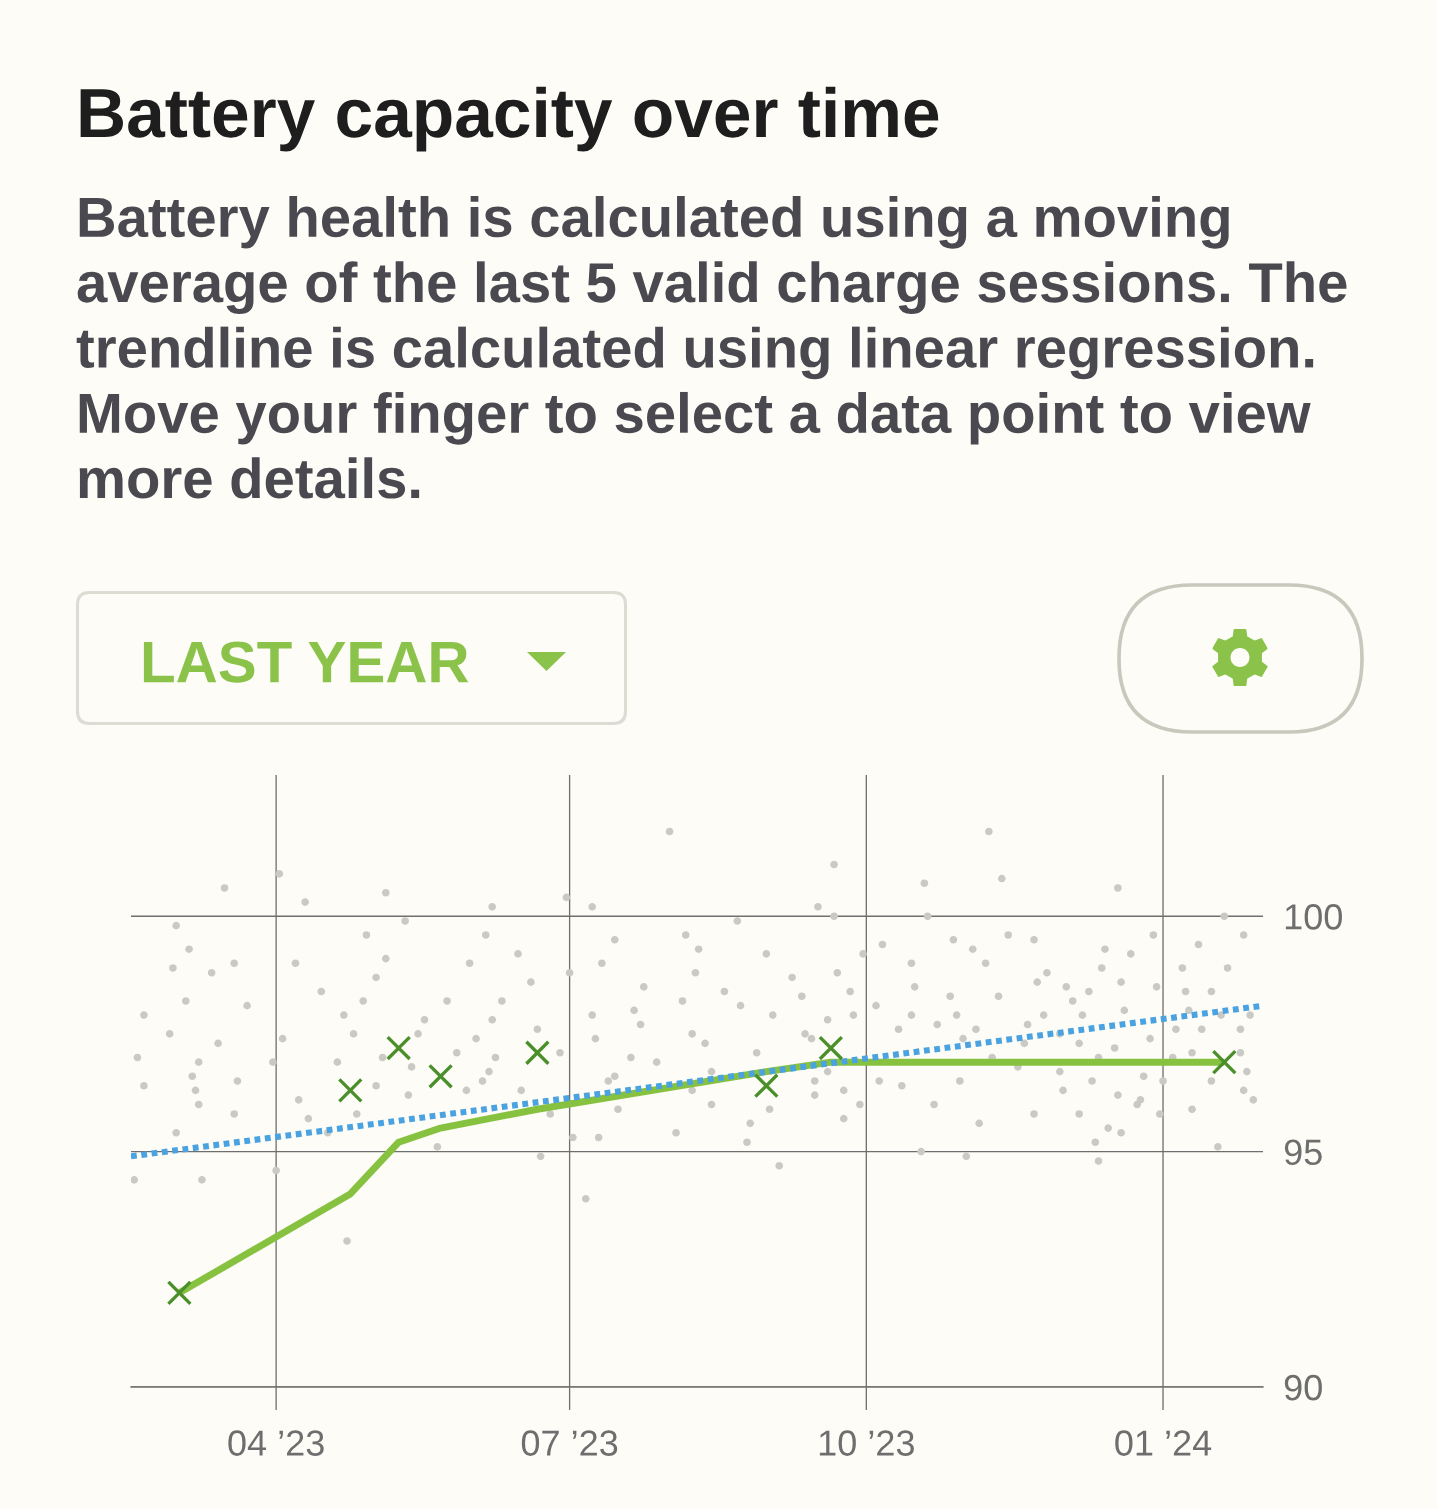  Describe the element at coordinates (1163, 1443) in the screenshot. I see `x-tick-label: 01 ’24` at that location.